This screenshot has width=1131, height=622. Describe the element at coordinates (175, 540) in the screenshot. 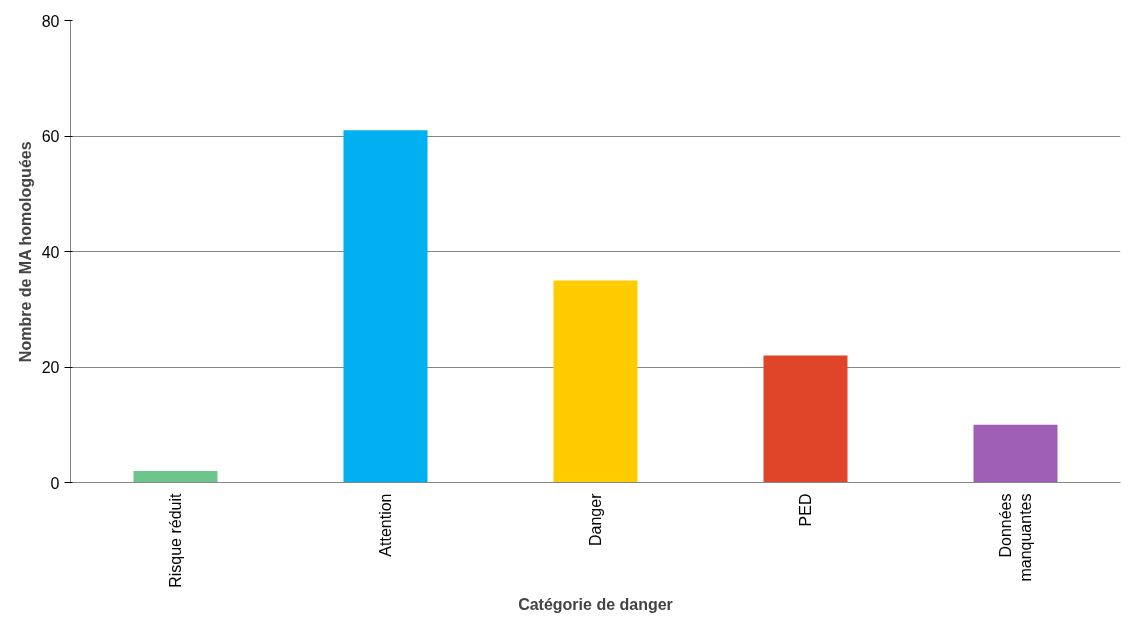

I see `x-tick-label: Risque réduit` at that location.